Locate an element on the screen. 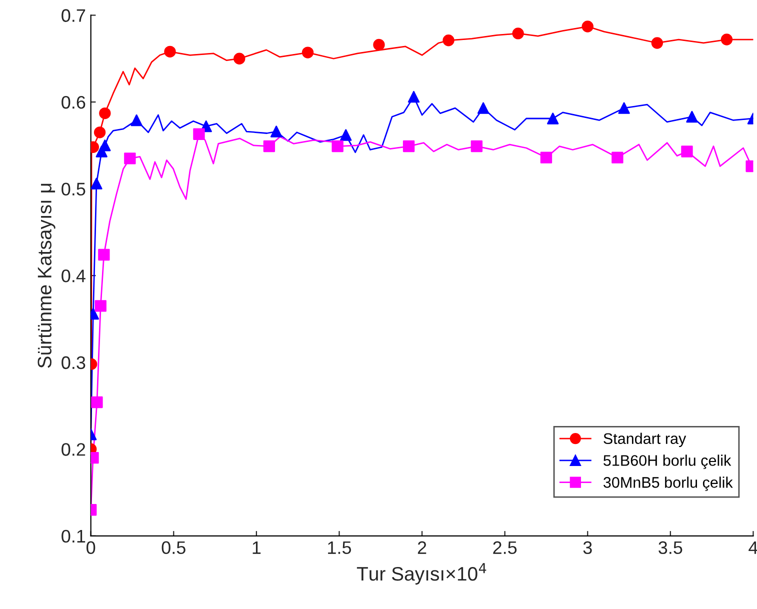  legend-label: 51B60H borlu çelik is located at coordinates (668, 461).